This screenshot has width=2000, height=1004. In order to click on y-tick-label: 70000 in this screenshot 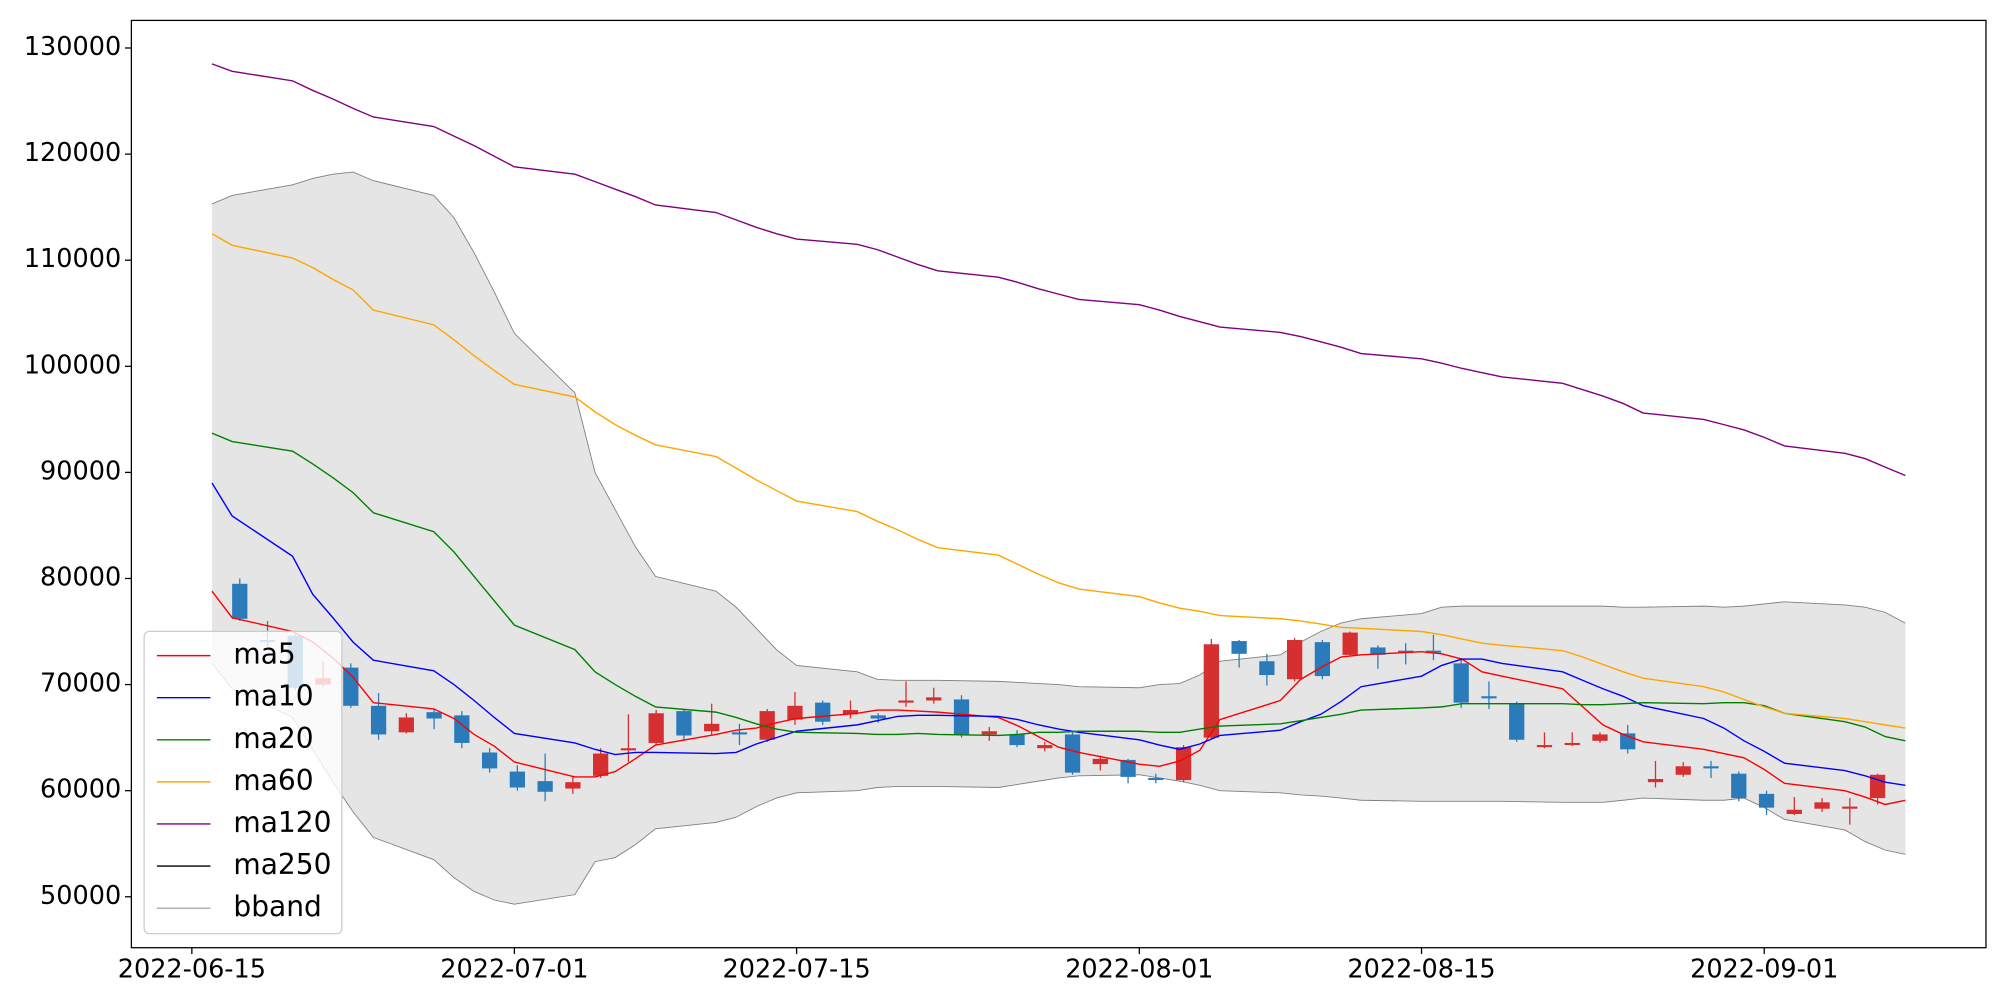, I will do `click(80, 684)`.